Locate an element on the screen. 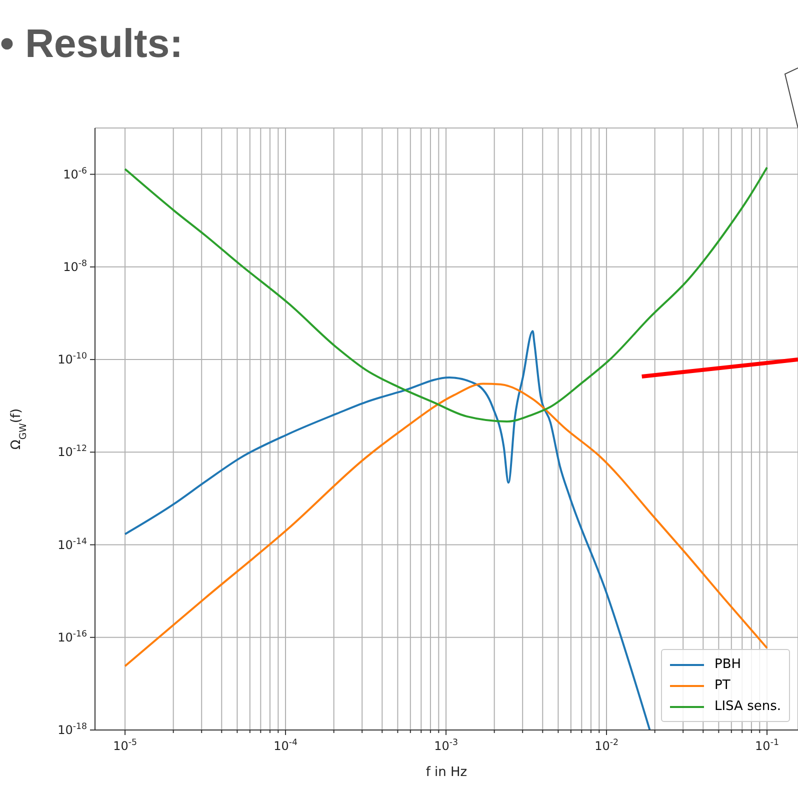 This screenshot has width=798, height=788. x-tick-label: 10$^{-5}$ is located at coordinates (125, 745).